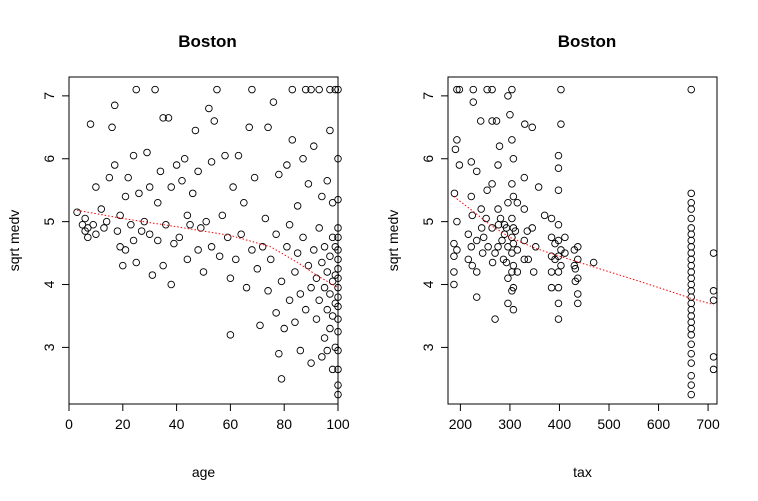 Image resolution: width=758 pixels, height=501 pixels. Describe the element at coordinates (560, 424) in the screenshot. I see `x-tick-label: 400` at that location.